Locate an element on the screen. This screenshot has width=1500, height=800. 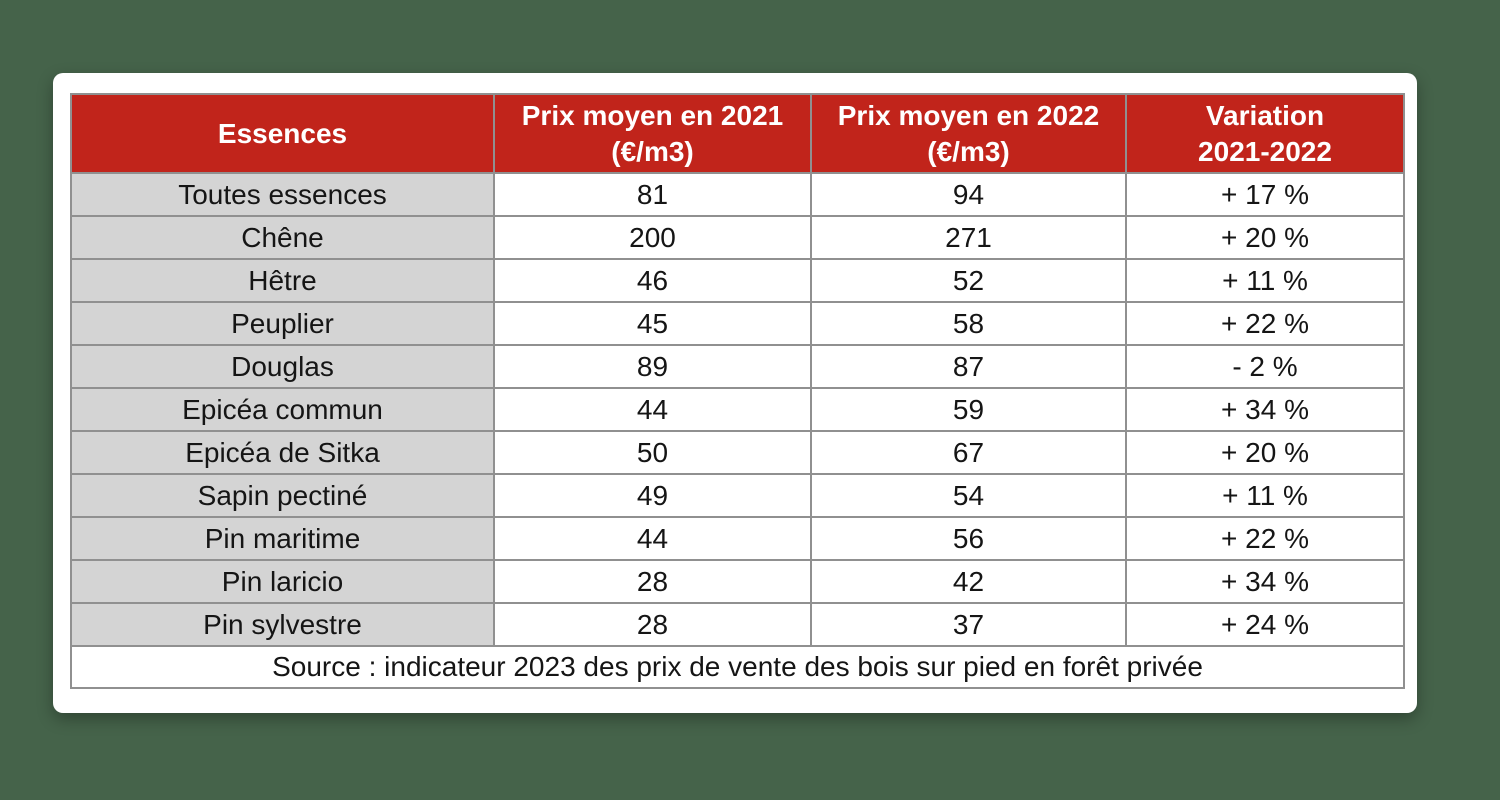
variation-cell: + 17 % is located at coordinates (1265, 194).